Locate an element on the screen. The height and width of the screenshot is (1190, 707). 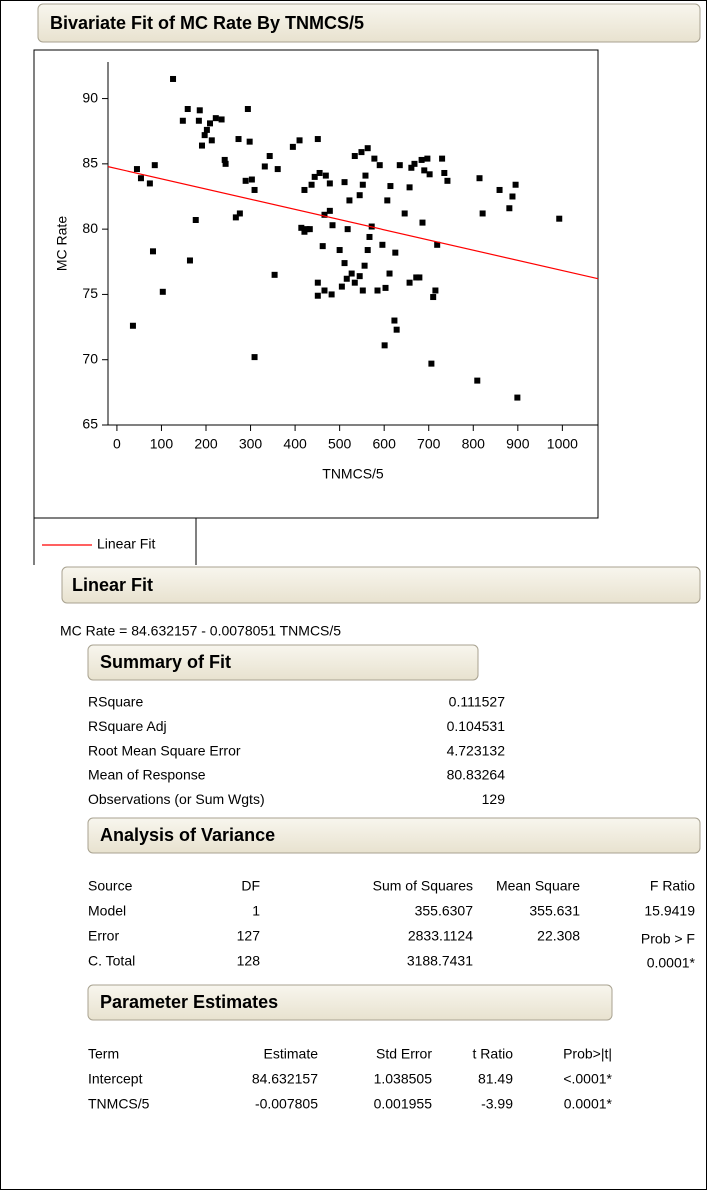
header-cell: Source is located at coordinates (110, 886).